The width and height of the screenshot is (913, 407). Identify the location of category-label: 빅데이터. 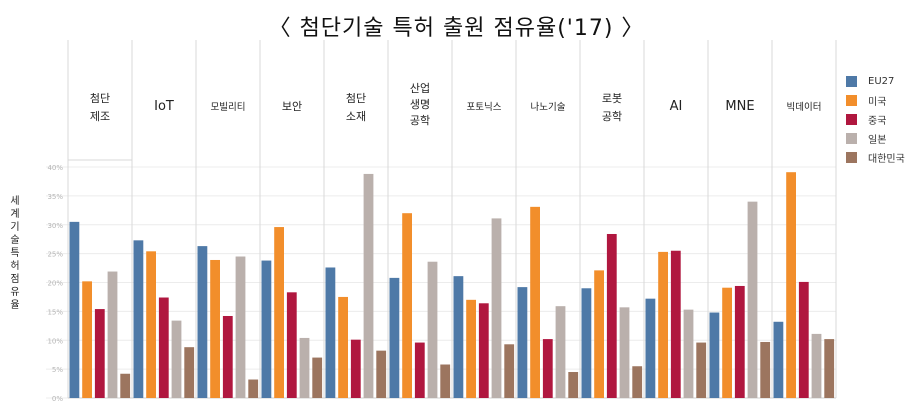
(804, 107).